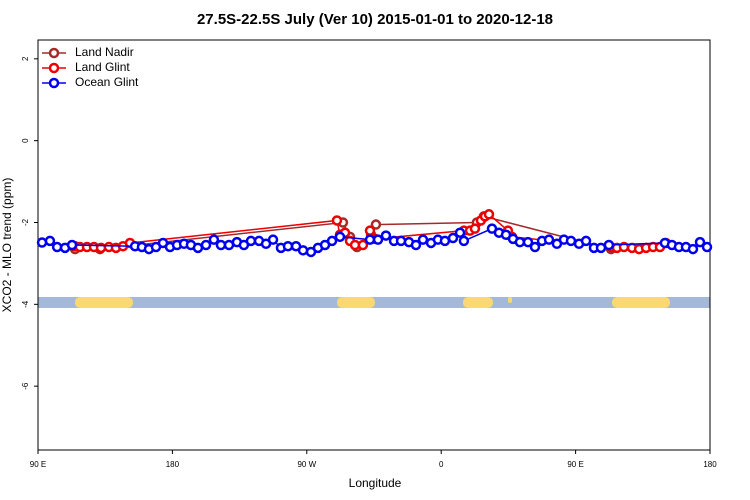 This screenshot has width=750, height=500. What do you see at coordinates (25, 58) in the screenshot?
I see `y-tick-label: 2` at bounding box center [25, 58].